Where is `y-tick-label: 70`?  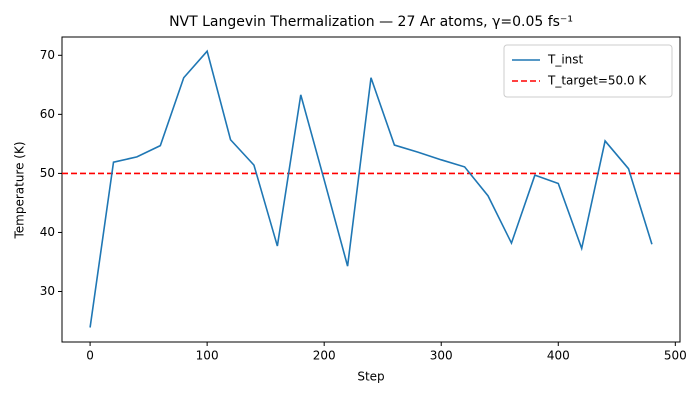
y-tick-label: 70 is located at coordinates (47, 55).